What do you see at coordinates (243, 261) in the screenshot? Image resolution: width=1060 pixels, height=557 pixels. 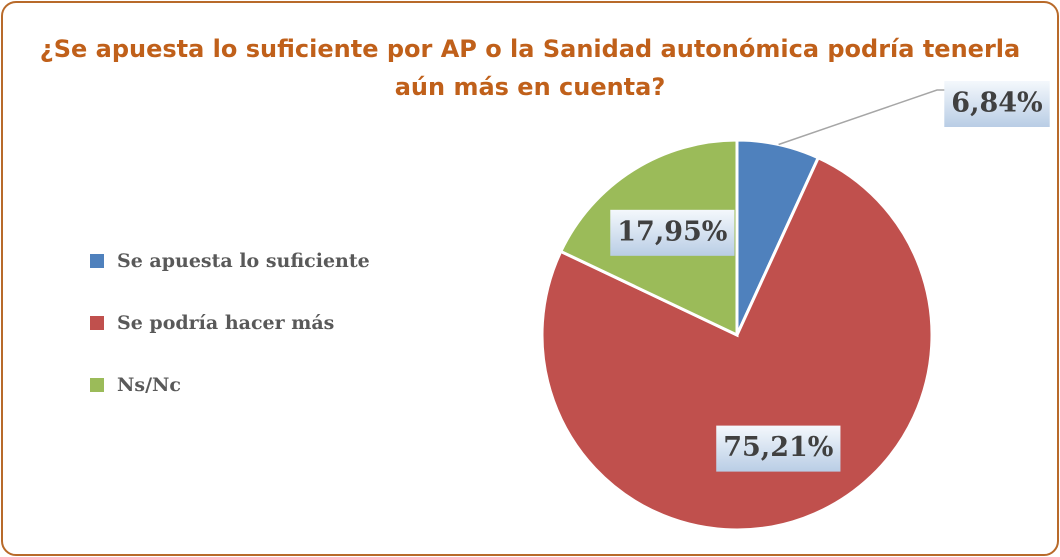 I see `legend-label: Se apuesta lo suficiente` at bounding box center [243, 261].